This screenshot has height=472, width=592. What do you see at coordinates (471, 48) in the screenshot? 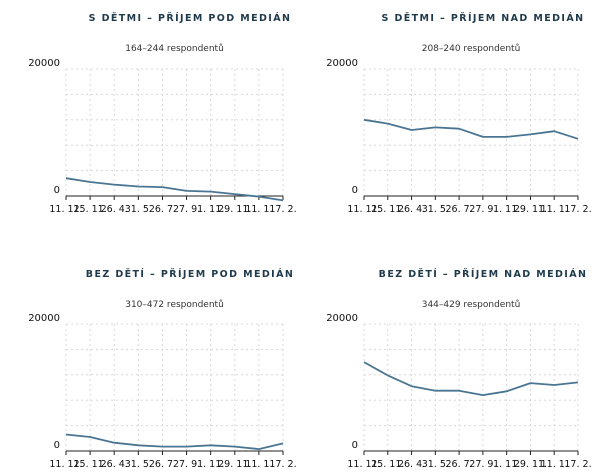
I see `panel-subtitle: 208–240 respondentů` at bounding box center [471, 48].